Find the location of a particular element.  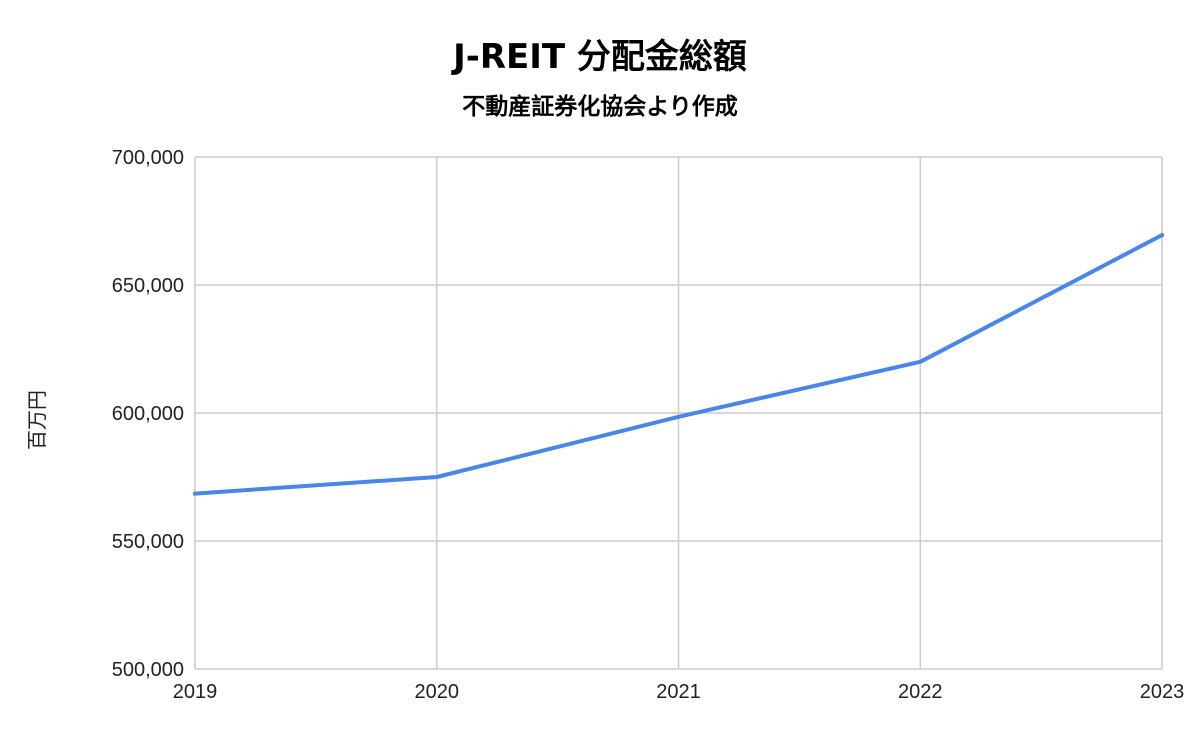

y-tick-label: 600,000 is located at coordinates (148, 414).